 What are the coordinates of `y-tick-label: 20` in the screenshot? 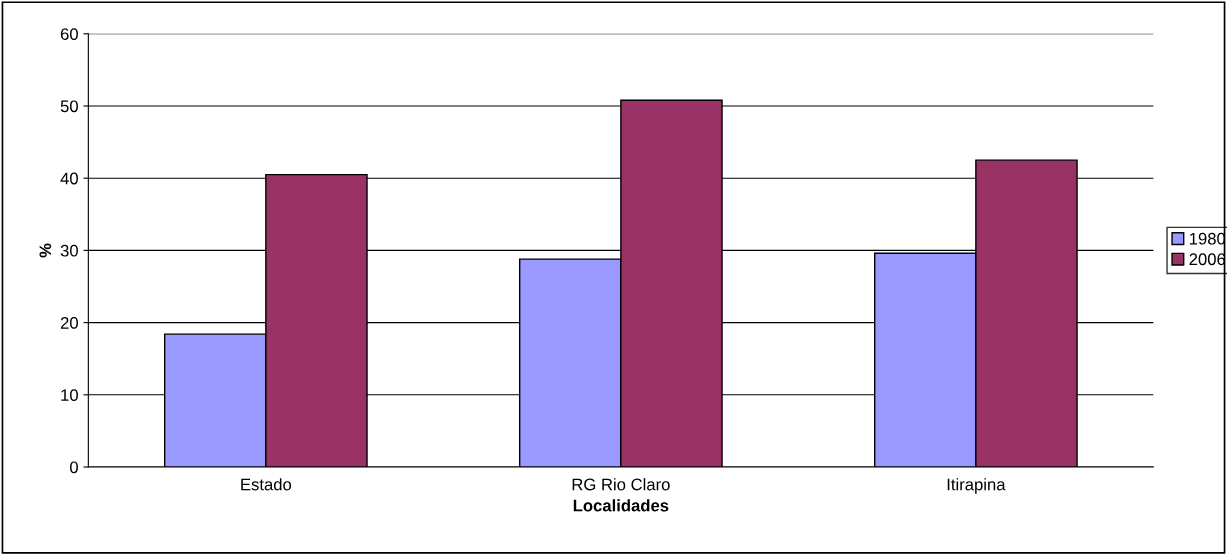 It's located at (69, 323).